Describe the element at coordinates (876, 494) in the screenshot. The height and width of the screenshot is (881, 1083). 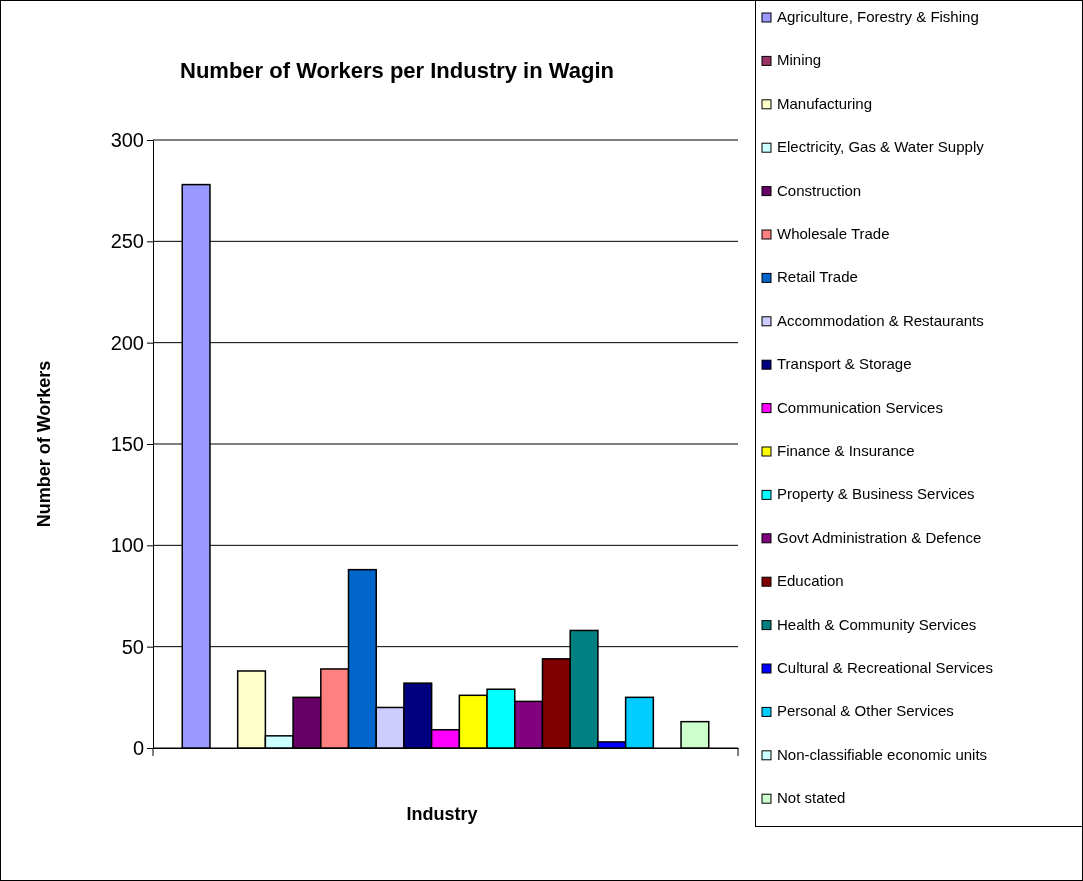
I see `legend-label: Property & Business Services` at that location.